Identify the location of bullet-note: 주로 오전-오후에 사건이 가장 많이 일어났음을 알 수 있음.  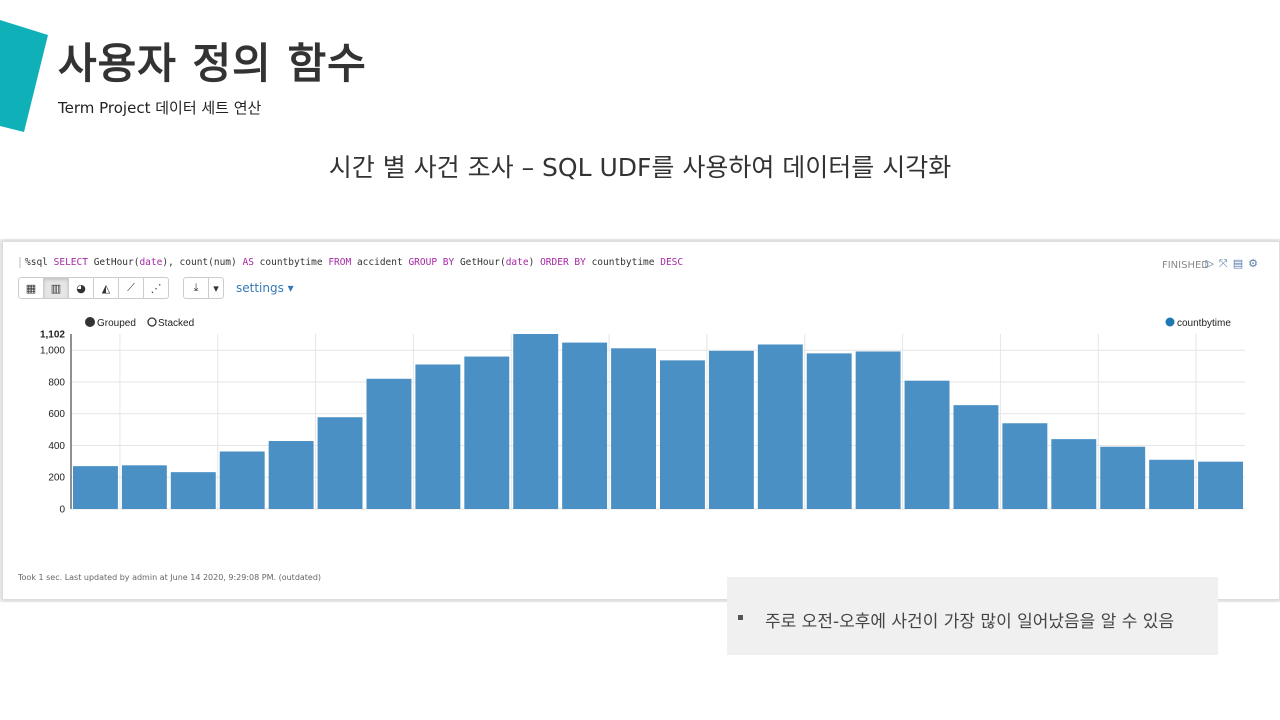
(972, 616).